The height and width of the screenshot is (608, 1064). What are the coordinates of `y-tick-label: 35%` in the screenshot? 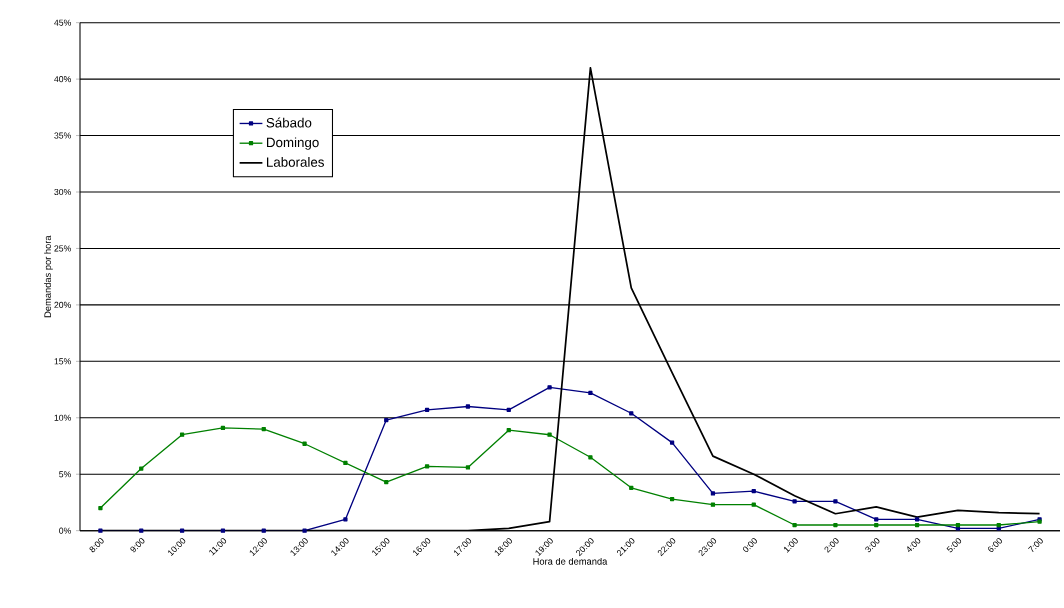 It's located at (62, 135).